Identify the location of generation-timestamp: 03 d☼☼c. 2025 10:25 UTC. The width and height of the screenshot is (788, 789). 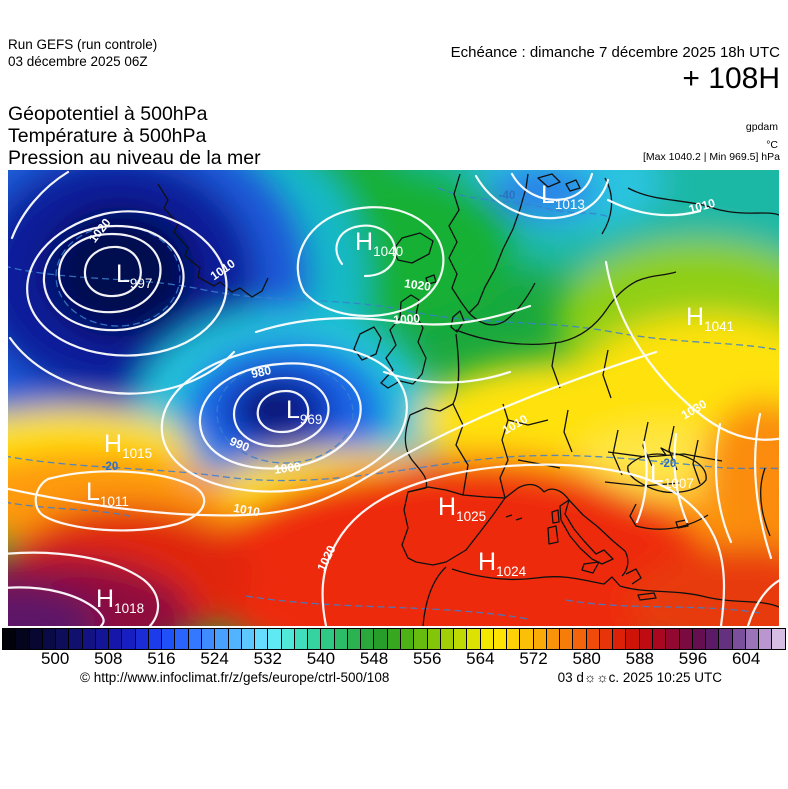
(639, 677).